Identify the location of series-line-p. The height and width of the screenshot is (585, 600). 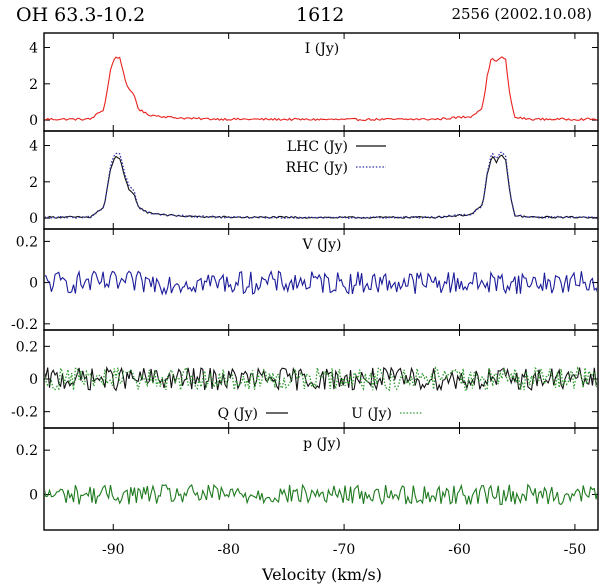
(321, 494).